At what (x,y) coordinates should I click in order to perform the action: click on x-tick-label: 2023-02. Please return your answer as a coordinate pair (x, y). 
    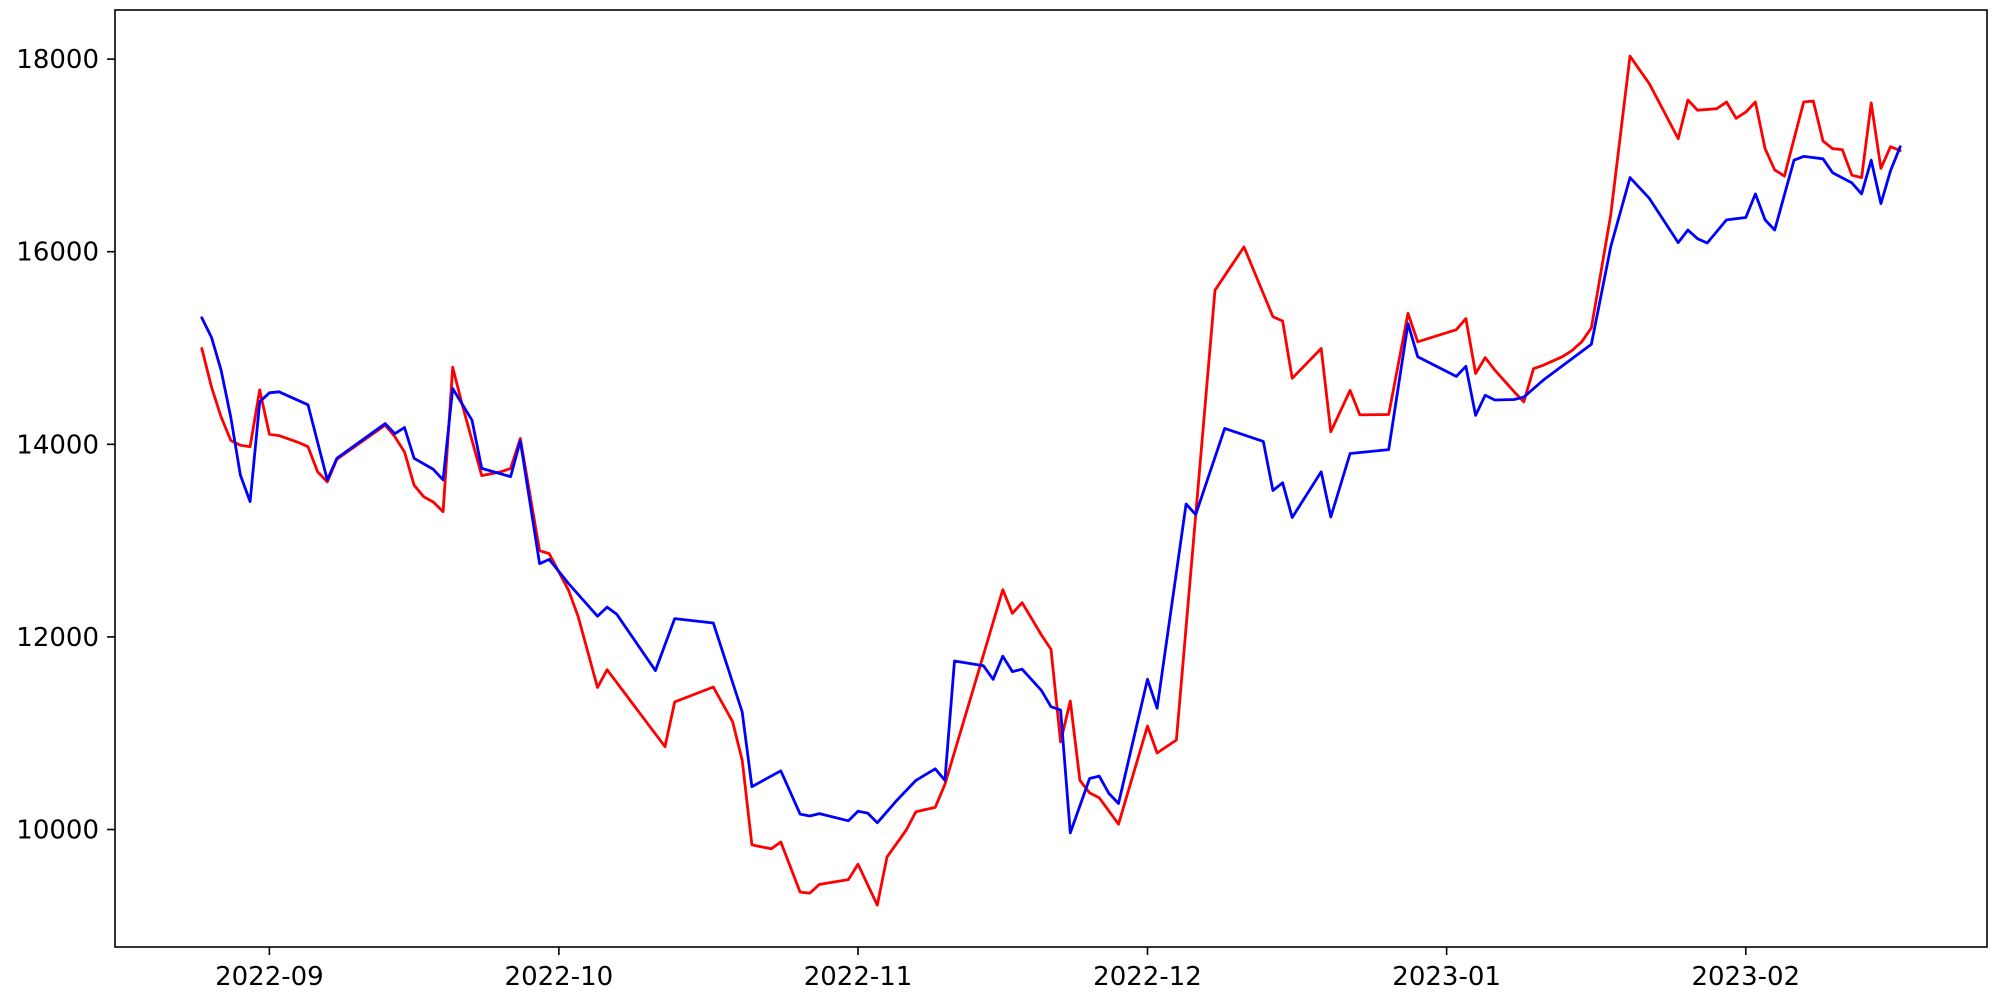
    Looking at the image, I should click on (1745, 977).